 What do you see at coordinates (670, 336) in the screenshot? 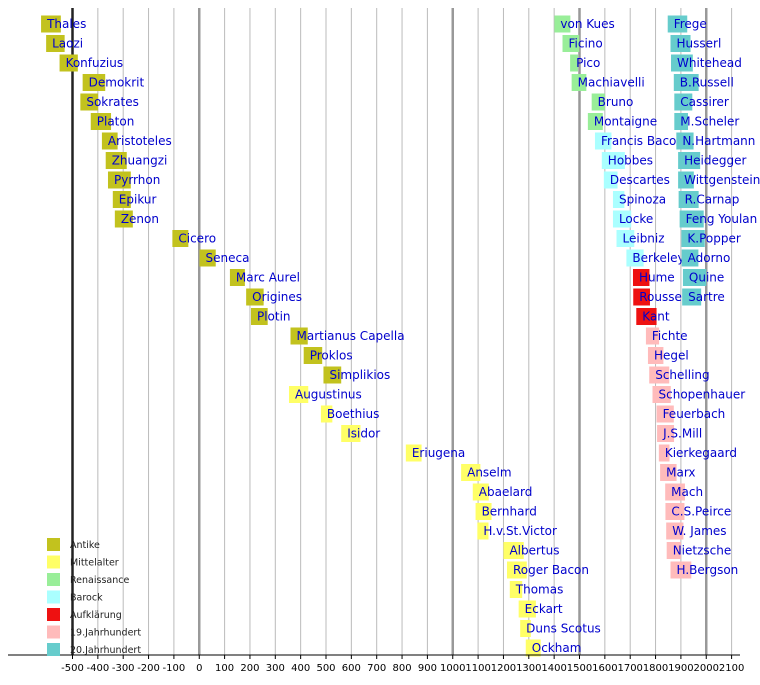
I see `label-fichte: Fichte` at bounding box center [670, 336].